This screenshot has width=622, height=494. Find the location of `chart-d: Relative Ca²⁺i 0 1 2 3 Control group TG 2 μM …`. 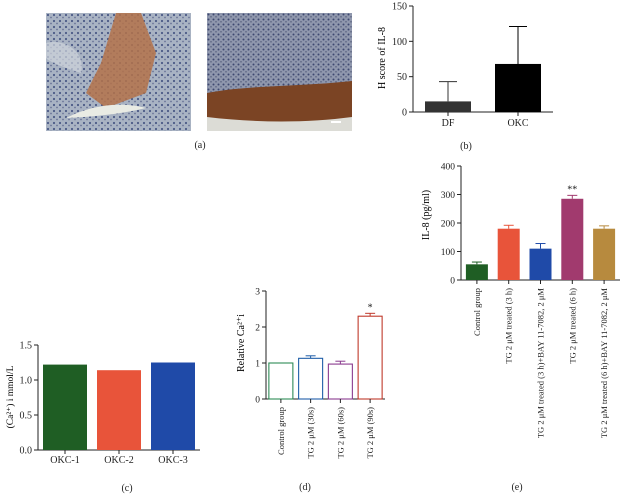

chart-d: Relative Ca²⁺i 0 1 2 3 Control group TG 2 μM … is located at coordinates (310, 373).